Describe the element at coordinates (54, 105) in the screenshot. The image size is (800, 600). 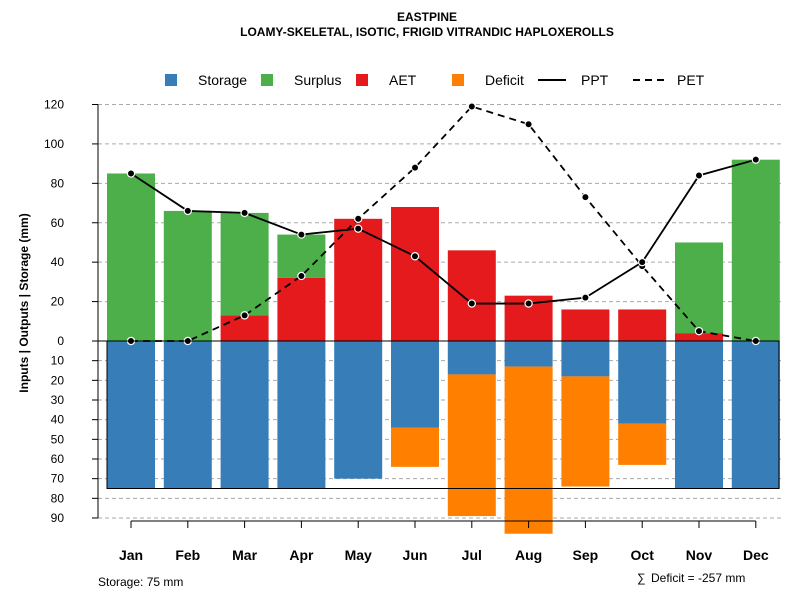
I see `y-tick-label-upper-120: 120` at that location.